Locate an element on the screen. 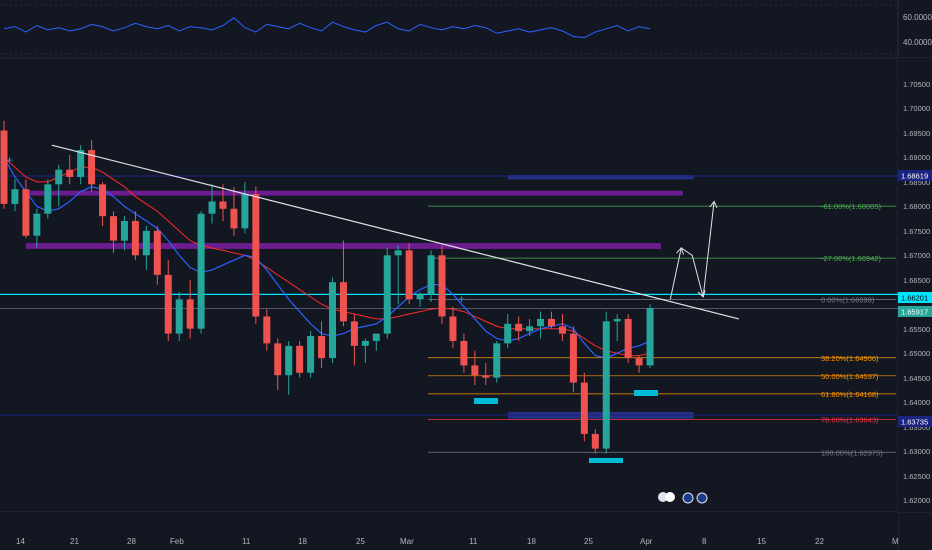 Image resolution: width=932 pixels, height=550 pixels. price-badge-1.68619: 1.68619 is located at coordinates (915, 175).